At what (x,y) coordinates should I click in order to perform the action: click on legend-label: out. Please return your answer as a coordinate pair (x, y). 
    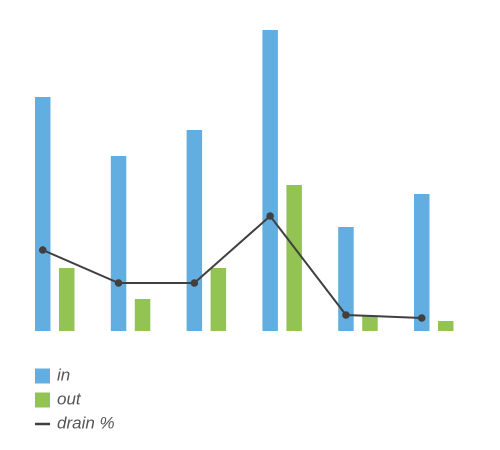
    Looking at the image, I should click on (69, 398).